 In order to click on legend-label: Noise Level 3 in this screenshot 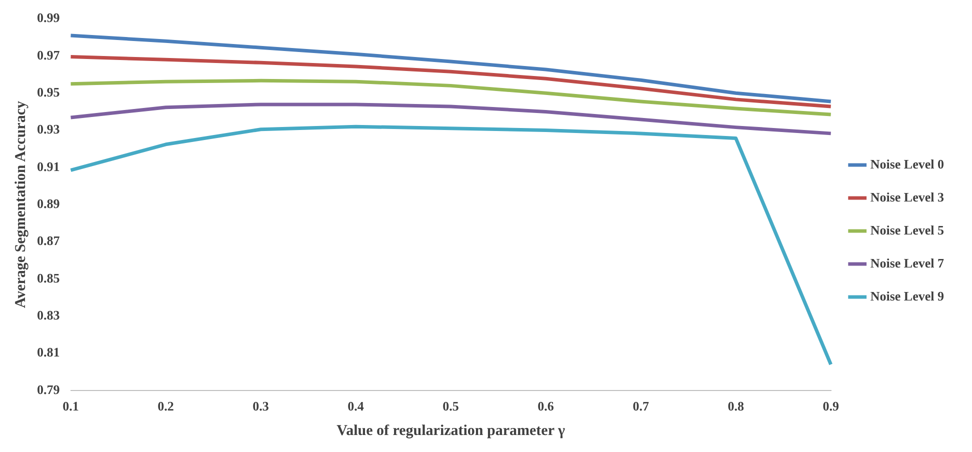, I will do `click(907, 196)`.